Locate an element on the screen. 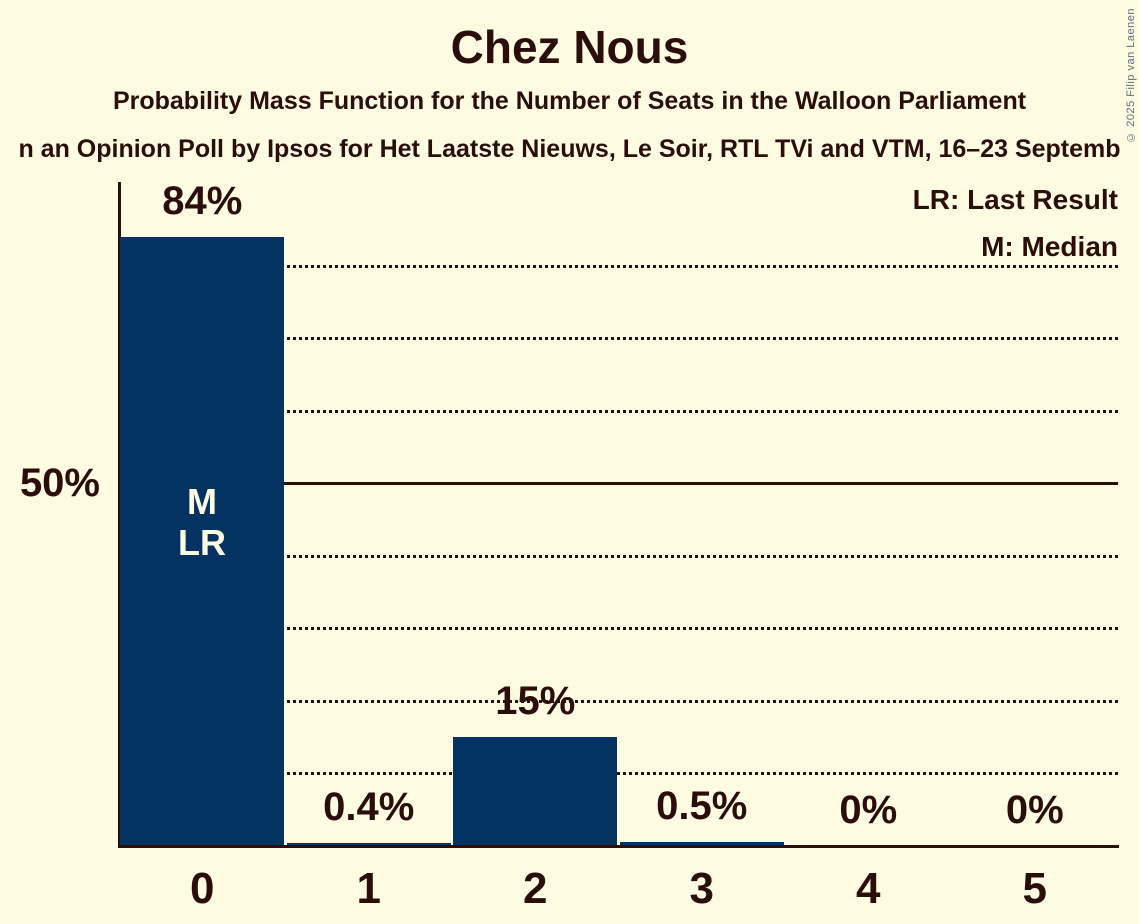 Image resolution: width=1139 pixels, height=924 pixels. x-axis-tick-label-0: 0 is located at coordinates (202, 888).